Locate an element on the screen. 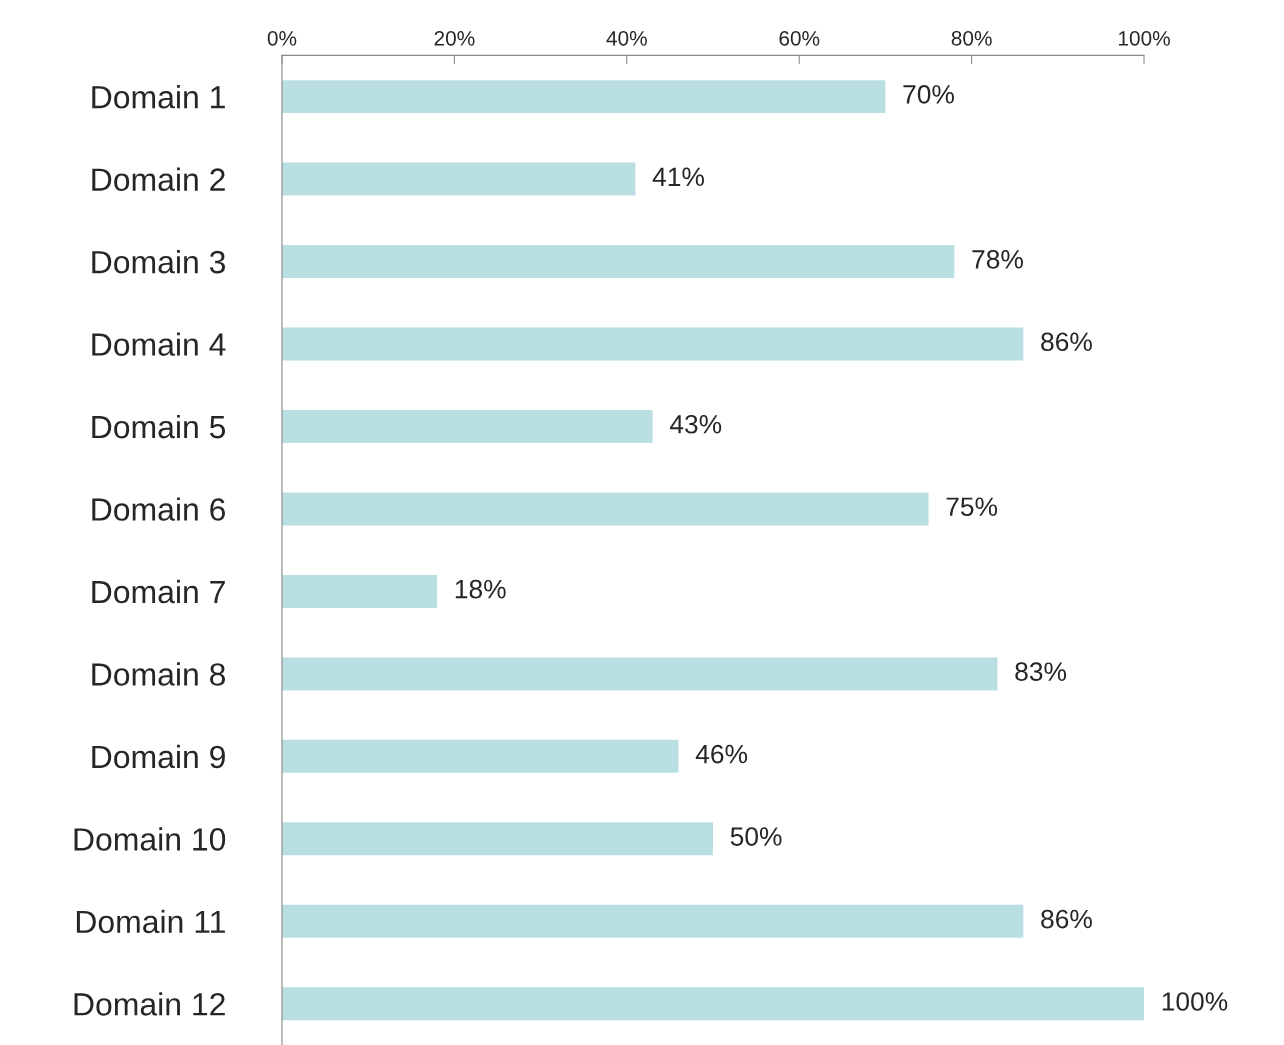  x-tick-label: 100% is located at coordinates (1144, 38).